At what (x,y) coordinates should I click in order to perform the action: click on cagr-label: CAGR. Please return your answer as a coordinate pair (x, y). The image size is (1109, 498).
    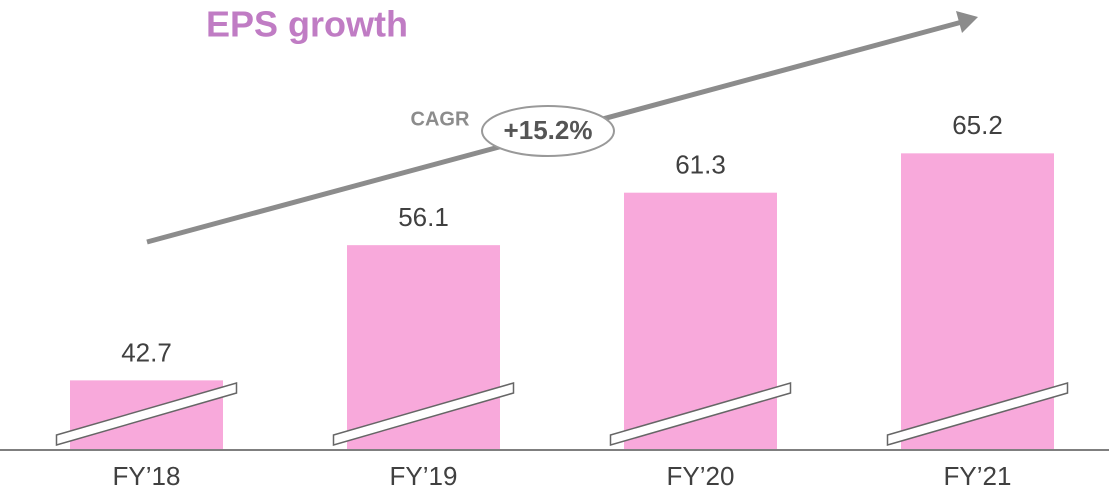
    Looking at the image, I should click on (440, 119).